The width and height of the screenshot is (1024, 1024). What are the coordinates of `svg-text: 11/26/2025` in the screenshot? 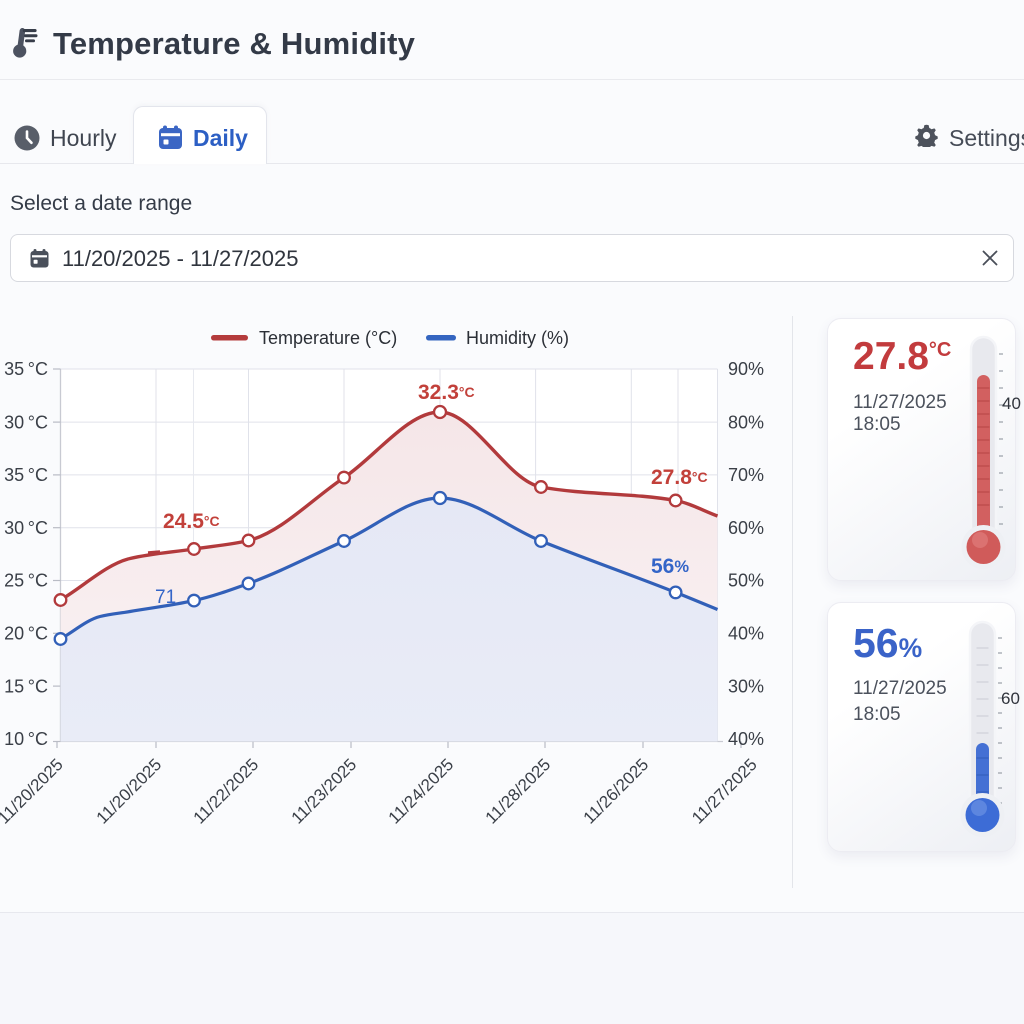 It's located at (616, 791).